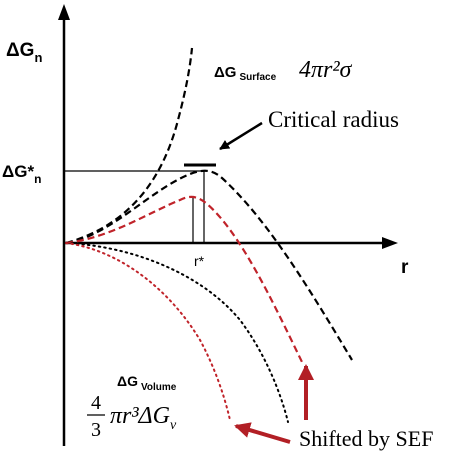 Image resolution: width=474 pixels, height=474 pixels. Describe the element at coordinates (21, 174) in the screenshot. I see `critical-value-label: ΔG*n` at that location.